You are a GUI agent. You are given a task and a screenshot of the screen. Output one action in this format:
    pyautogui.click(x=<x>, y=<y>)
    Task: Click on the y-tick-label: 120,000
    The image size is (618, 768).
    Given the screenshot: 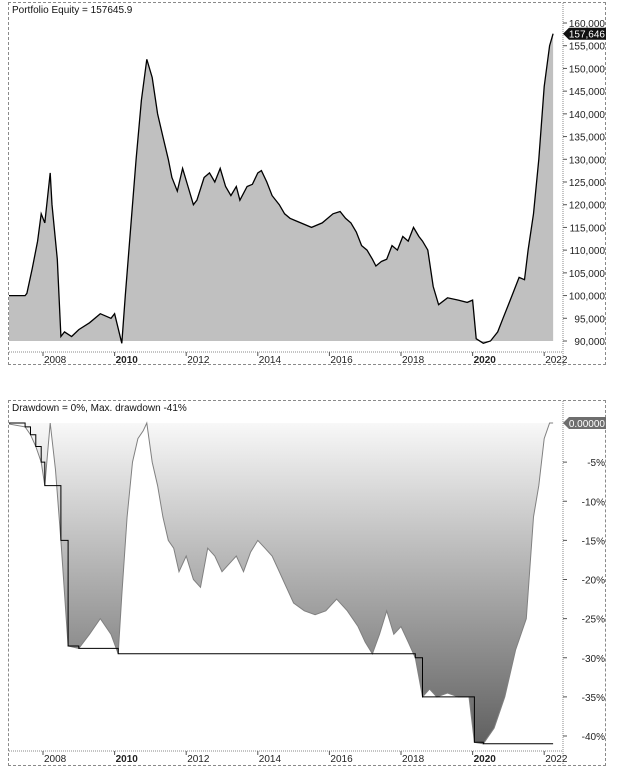 What is the action you would take?
    pyautogui.click(x=587, y=206)
    